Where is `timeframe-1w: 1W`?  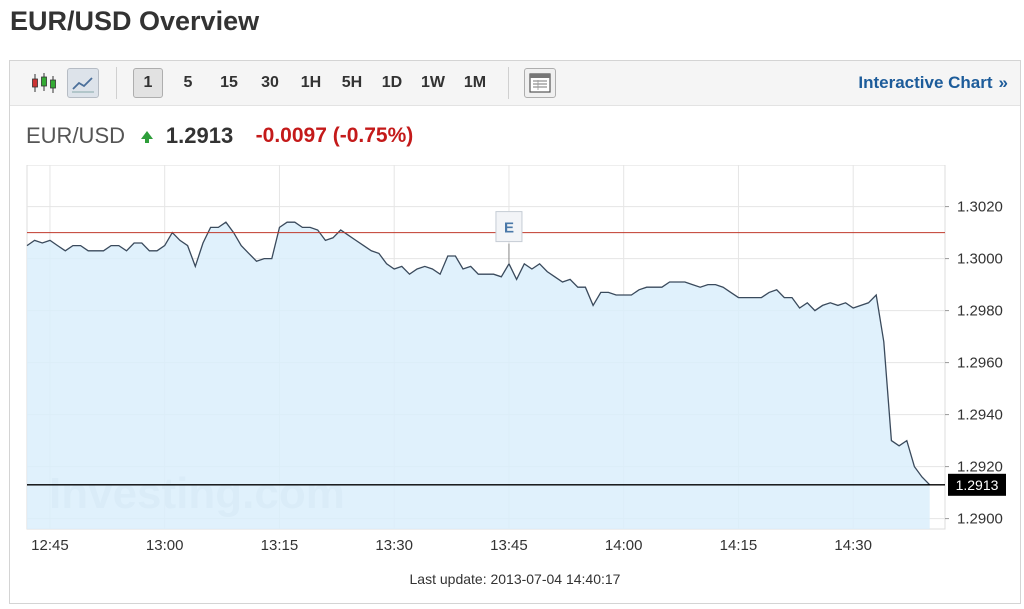 timeframe-1w: 1W is located at coordinates (433, 82).